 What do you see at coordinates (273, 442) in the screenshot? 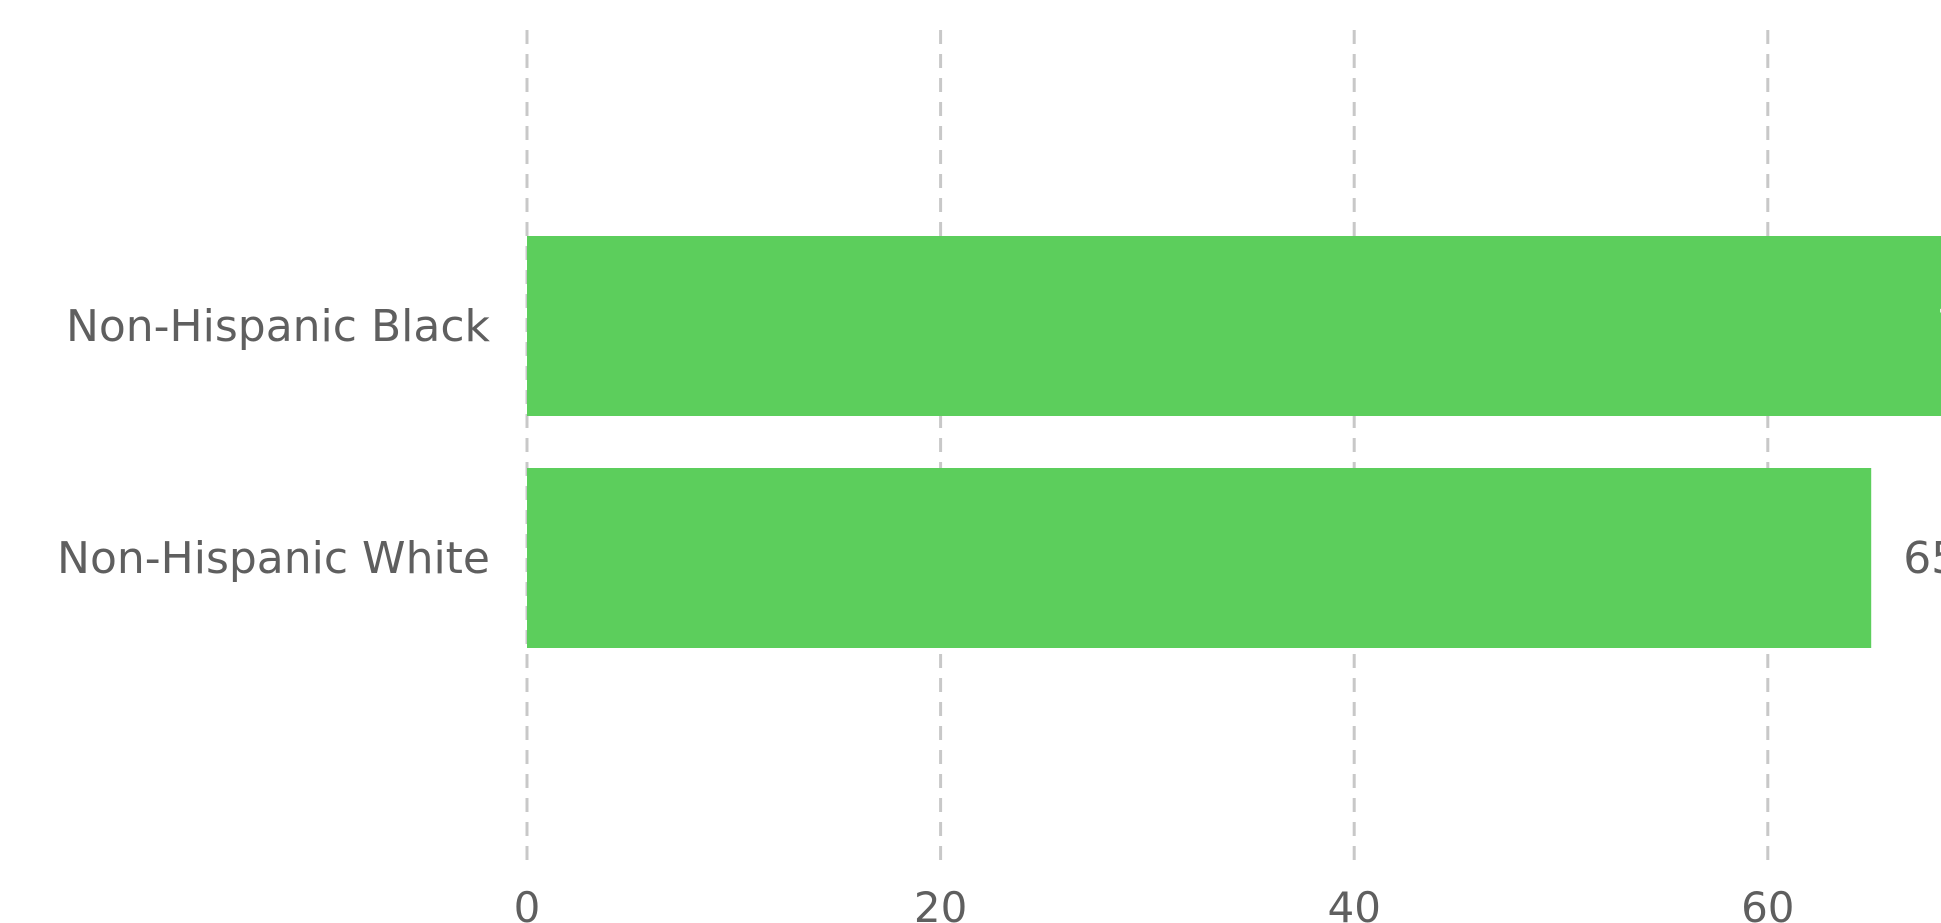
I see `category-labels: Non-Hispanic Black Non-Hispanic White` at bounding box center [273, 442].